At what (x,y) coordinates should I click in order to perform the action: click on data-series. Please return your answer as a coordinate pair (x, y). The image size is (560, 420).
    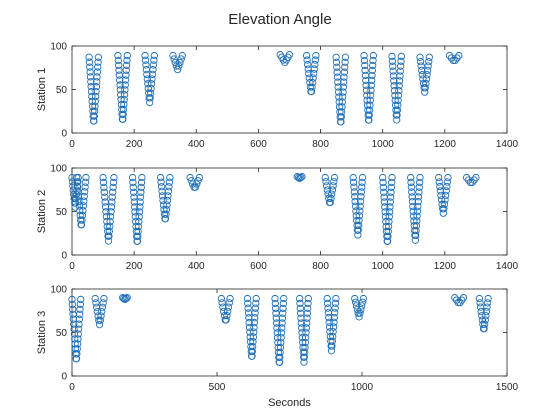
    Looking at the image, I should click on (280, 330).